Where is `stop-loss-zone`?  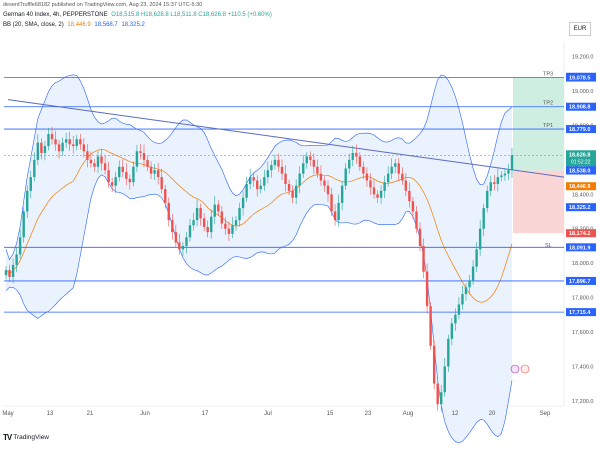 stop-loss-zone is located at coordinates (538, 202).